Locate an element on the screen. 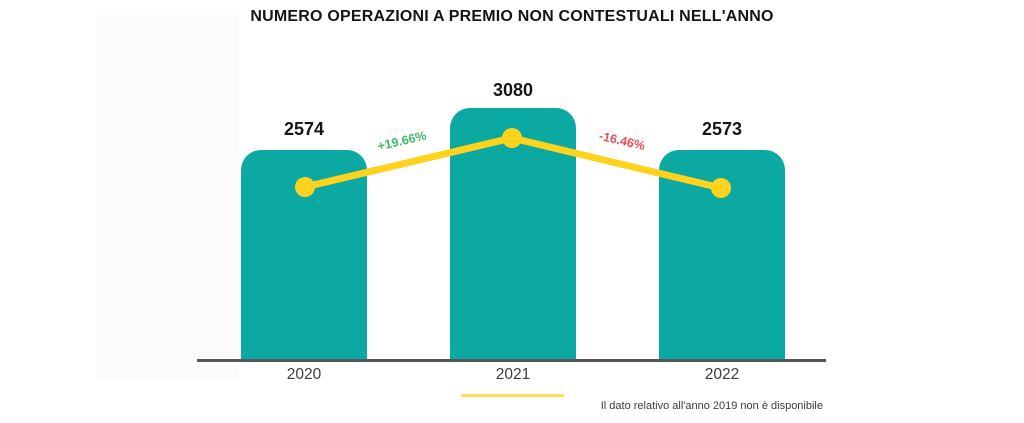 Image resolution: width=1024 pixels, height=423 pixels. value-label-2020: 2574 is located at coordinates (304, 129).